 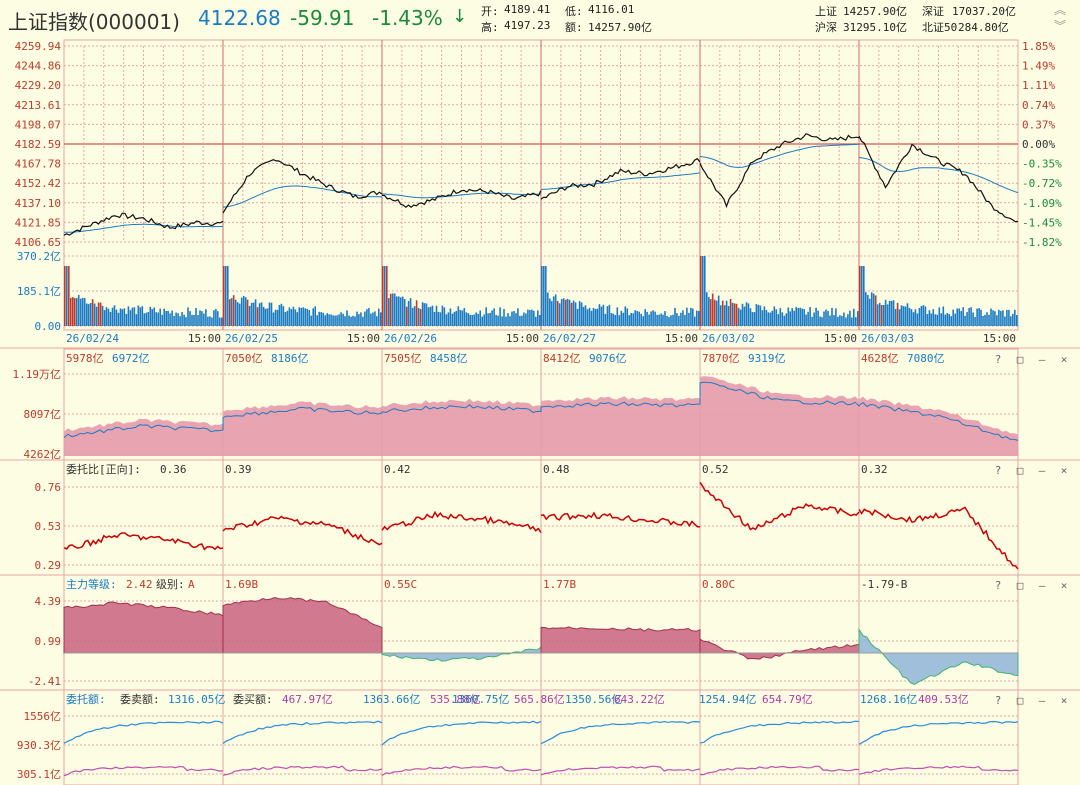 I want to click on scroll-down-icon: ︾, so click(x=1059, y=26).